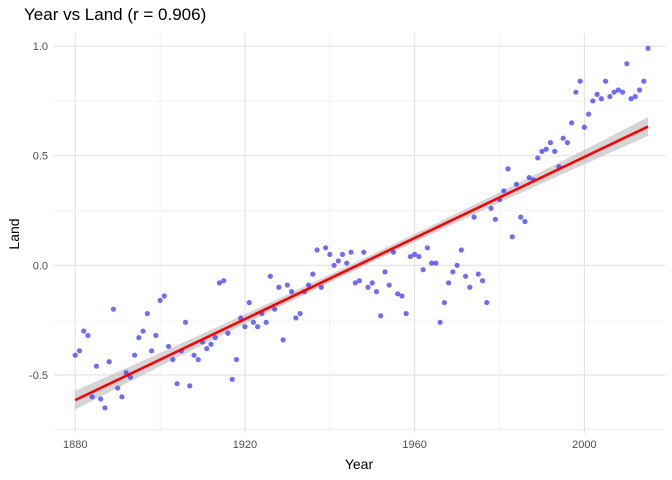 The image size is (672, 480). Describe the element at coordinates (38, 376) in the screenshot. I see `y-tick-label: -0.5` at that location.